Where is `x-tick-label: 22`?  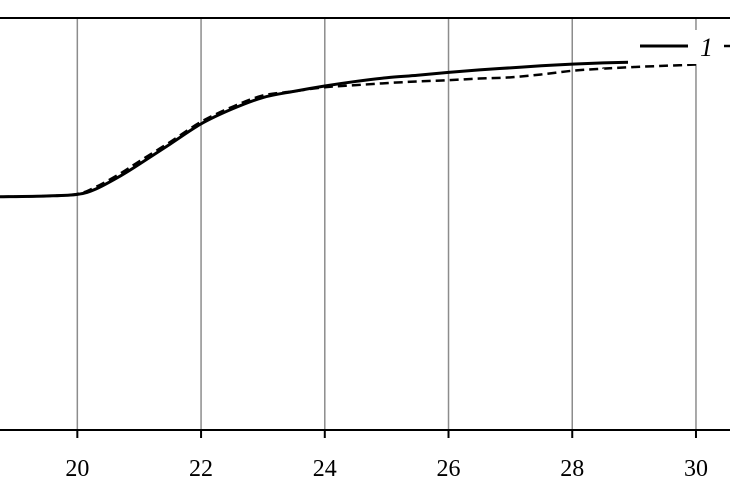
x-tick-label: 22 is located at coordinates (201, 469).